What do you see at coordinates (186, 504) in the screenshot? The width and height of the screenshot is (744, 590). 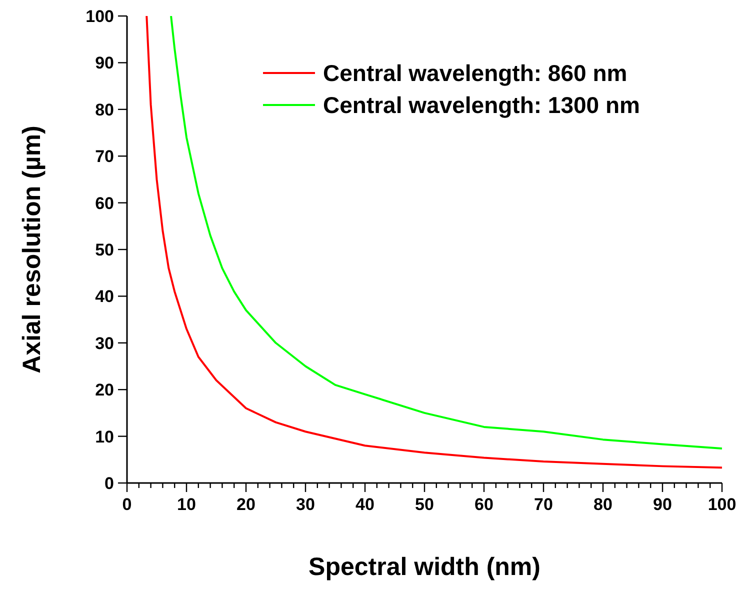 I see `x-tick-label: 10` at bounding box center [186, 504].